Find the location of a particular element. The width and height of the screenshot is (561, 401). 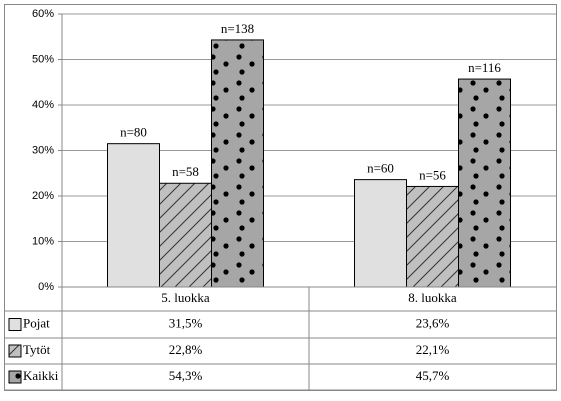

legend-label: Tytöt is located at coordinates (37, 349).